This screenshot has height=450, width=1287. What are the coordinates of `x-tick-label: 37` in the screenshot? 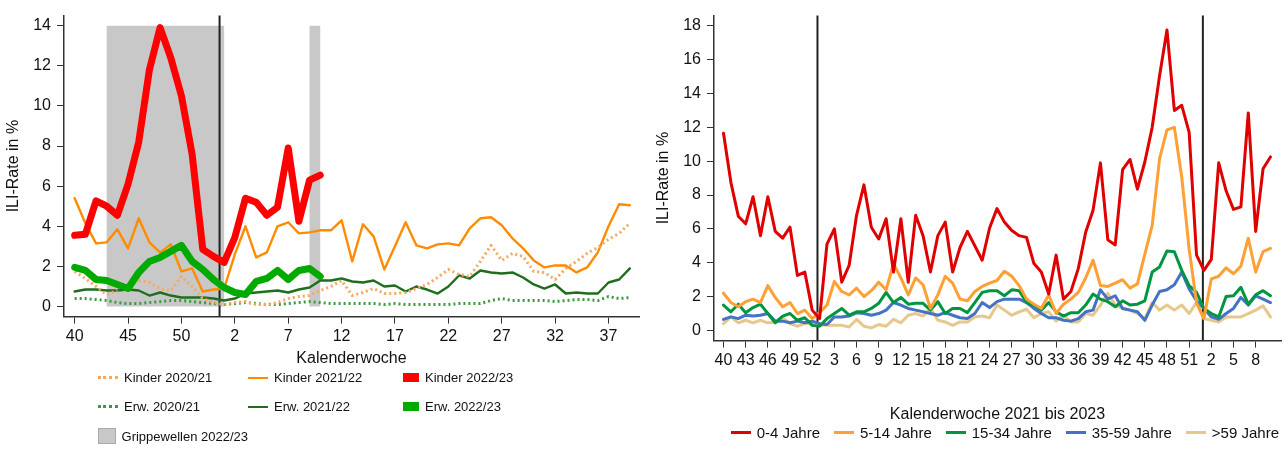 It's located at (608, 335).